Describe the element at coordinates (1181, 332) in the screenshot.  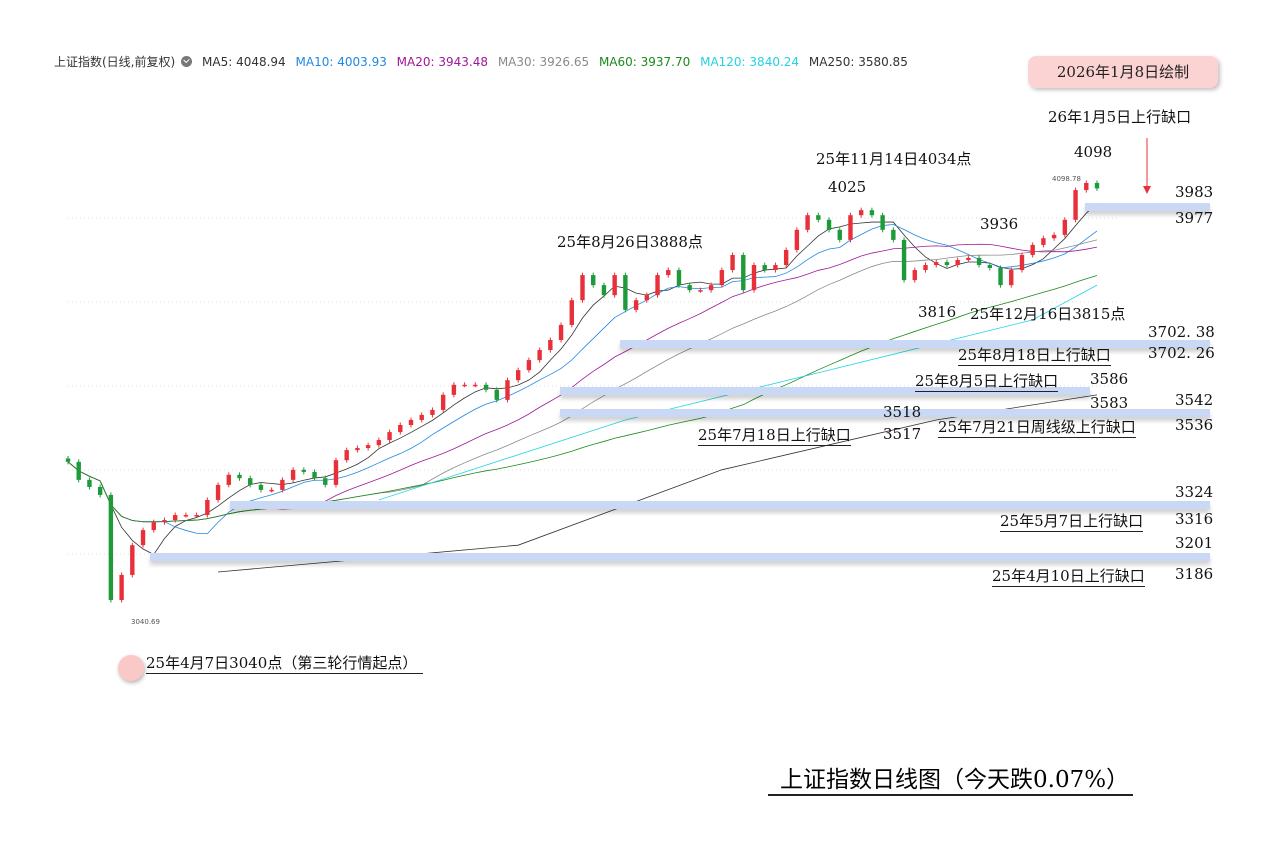
I see `ann-3702-38: 3702. 38` at that location.